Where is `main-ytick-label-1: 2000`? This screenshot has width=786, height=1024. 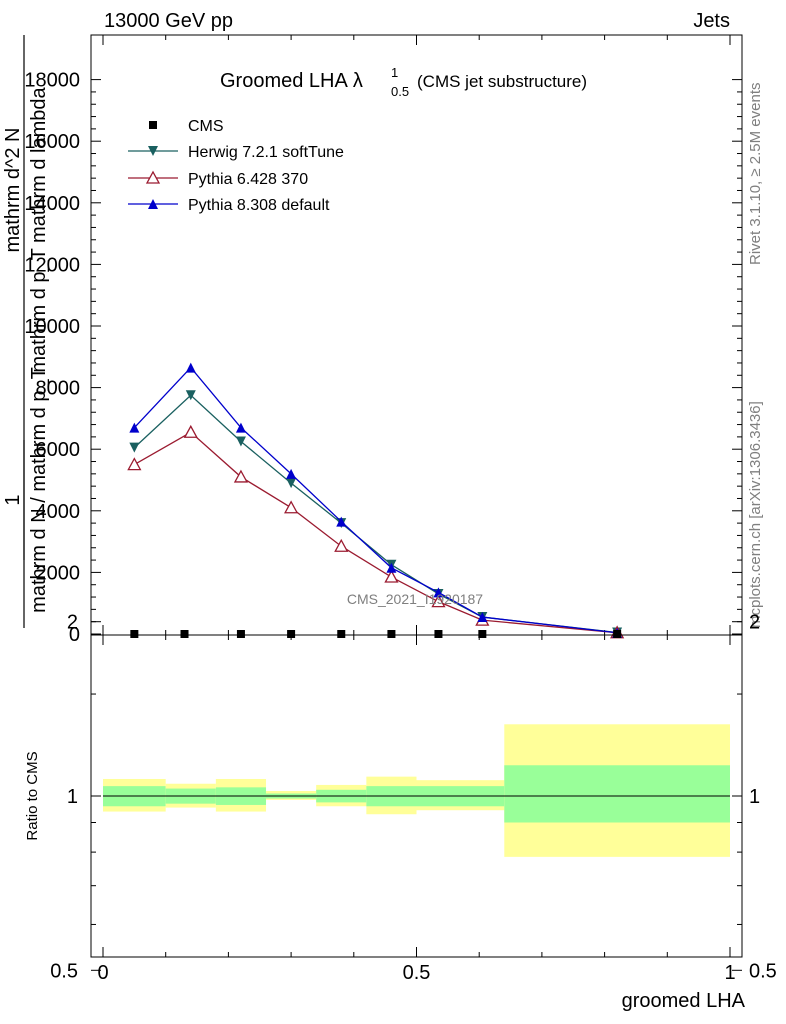 main-ytick-label-1: 2000 is located at coordinates (58, 573).